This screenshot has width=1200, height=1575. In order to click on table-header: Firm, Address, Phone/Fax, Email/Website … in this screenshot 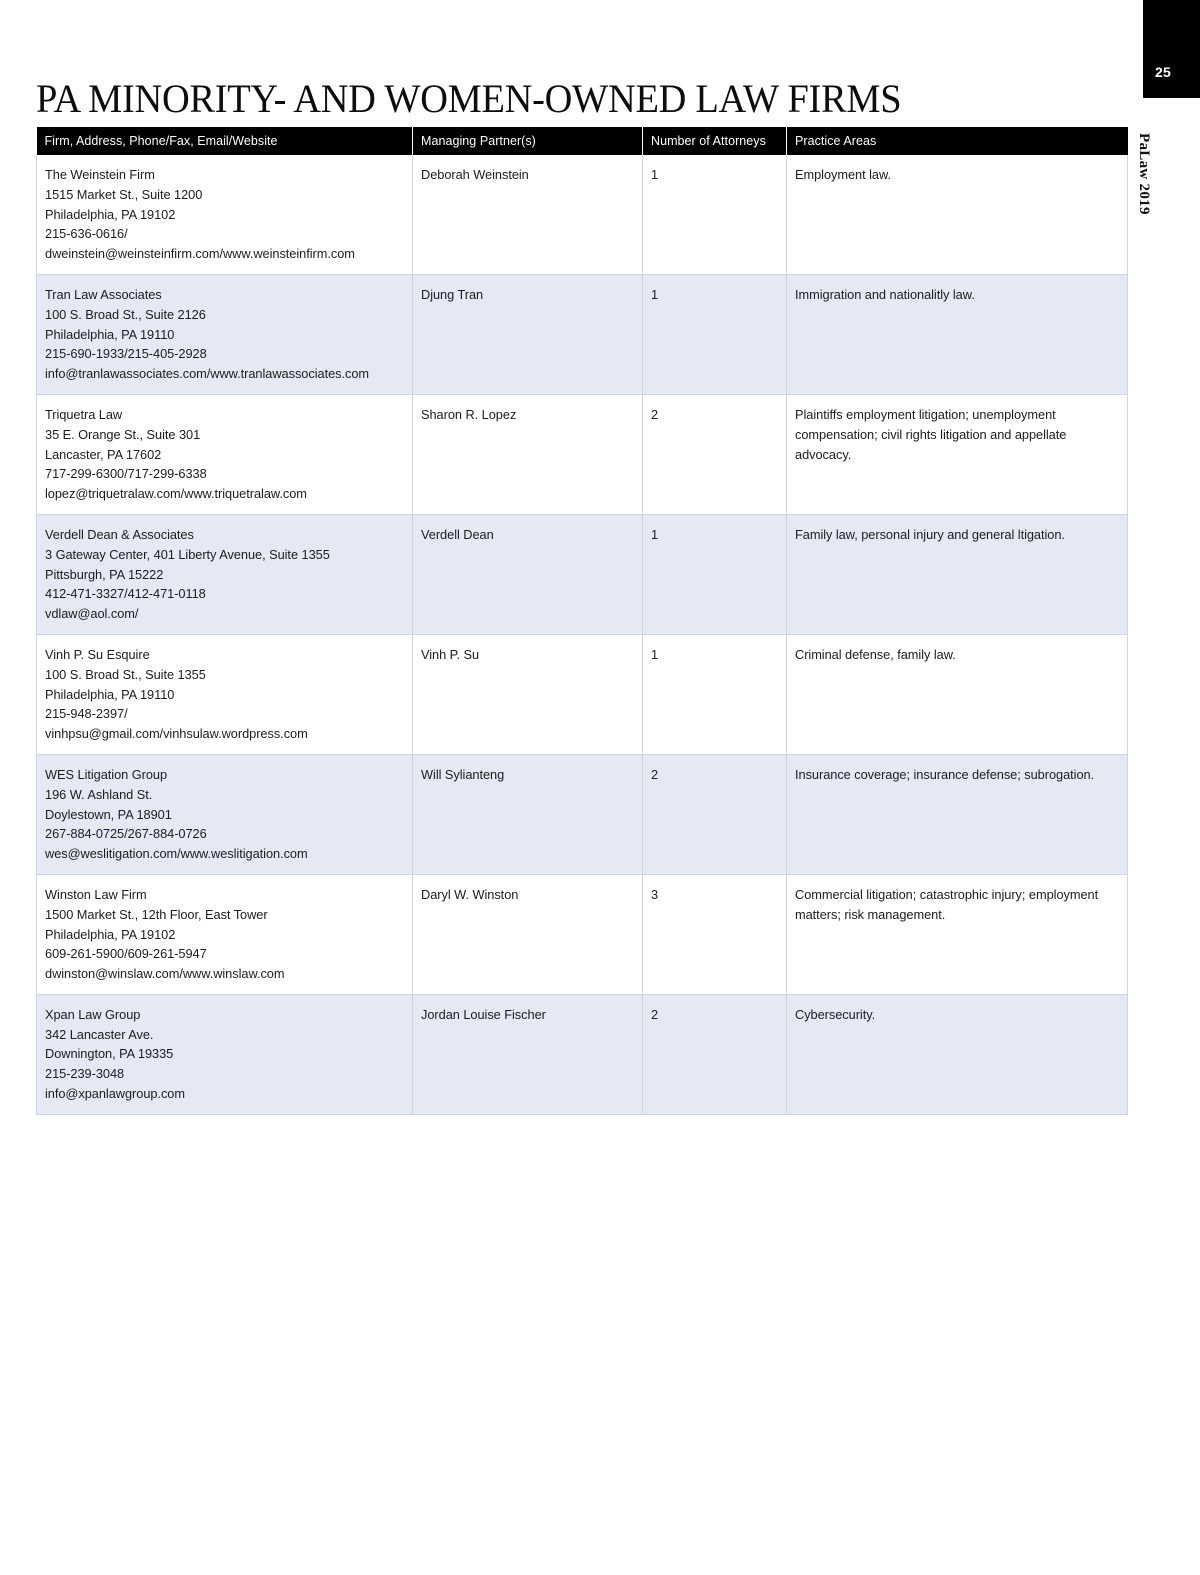, I will do `click(582, 141)`.